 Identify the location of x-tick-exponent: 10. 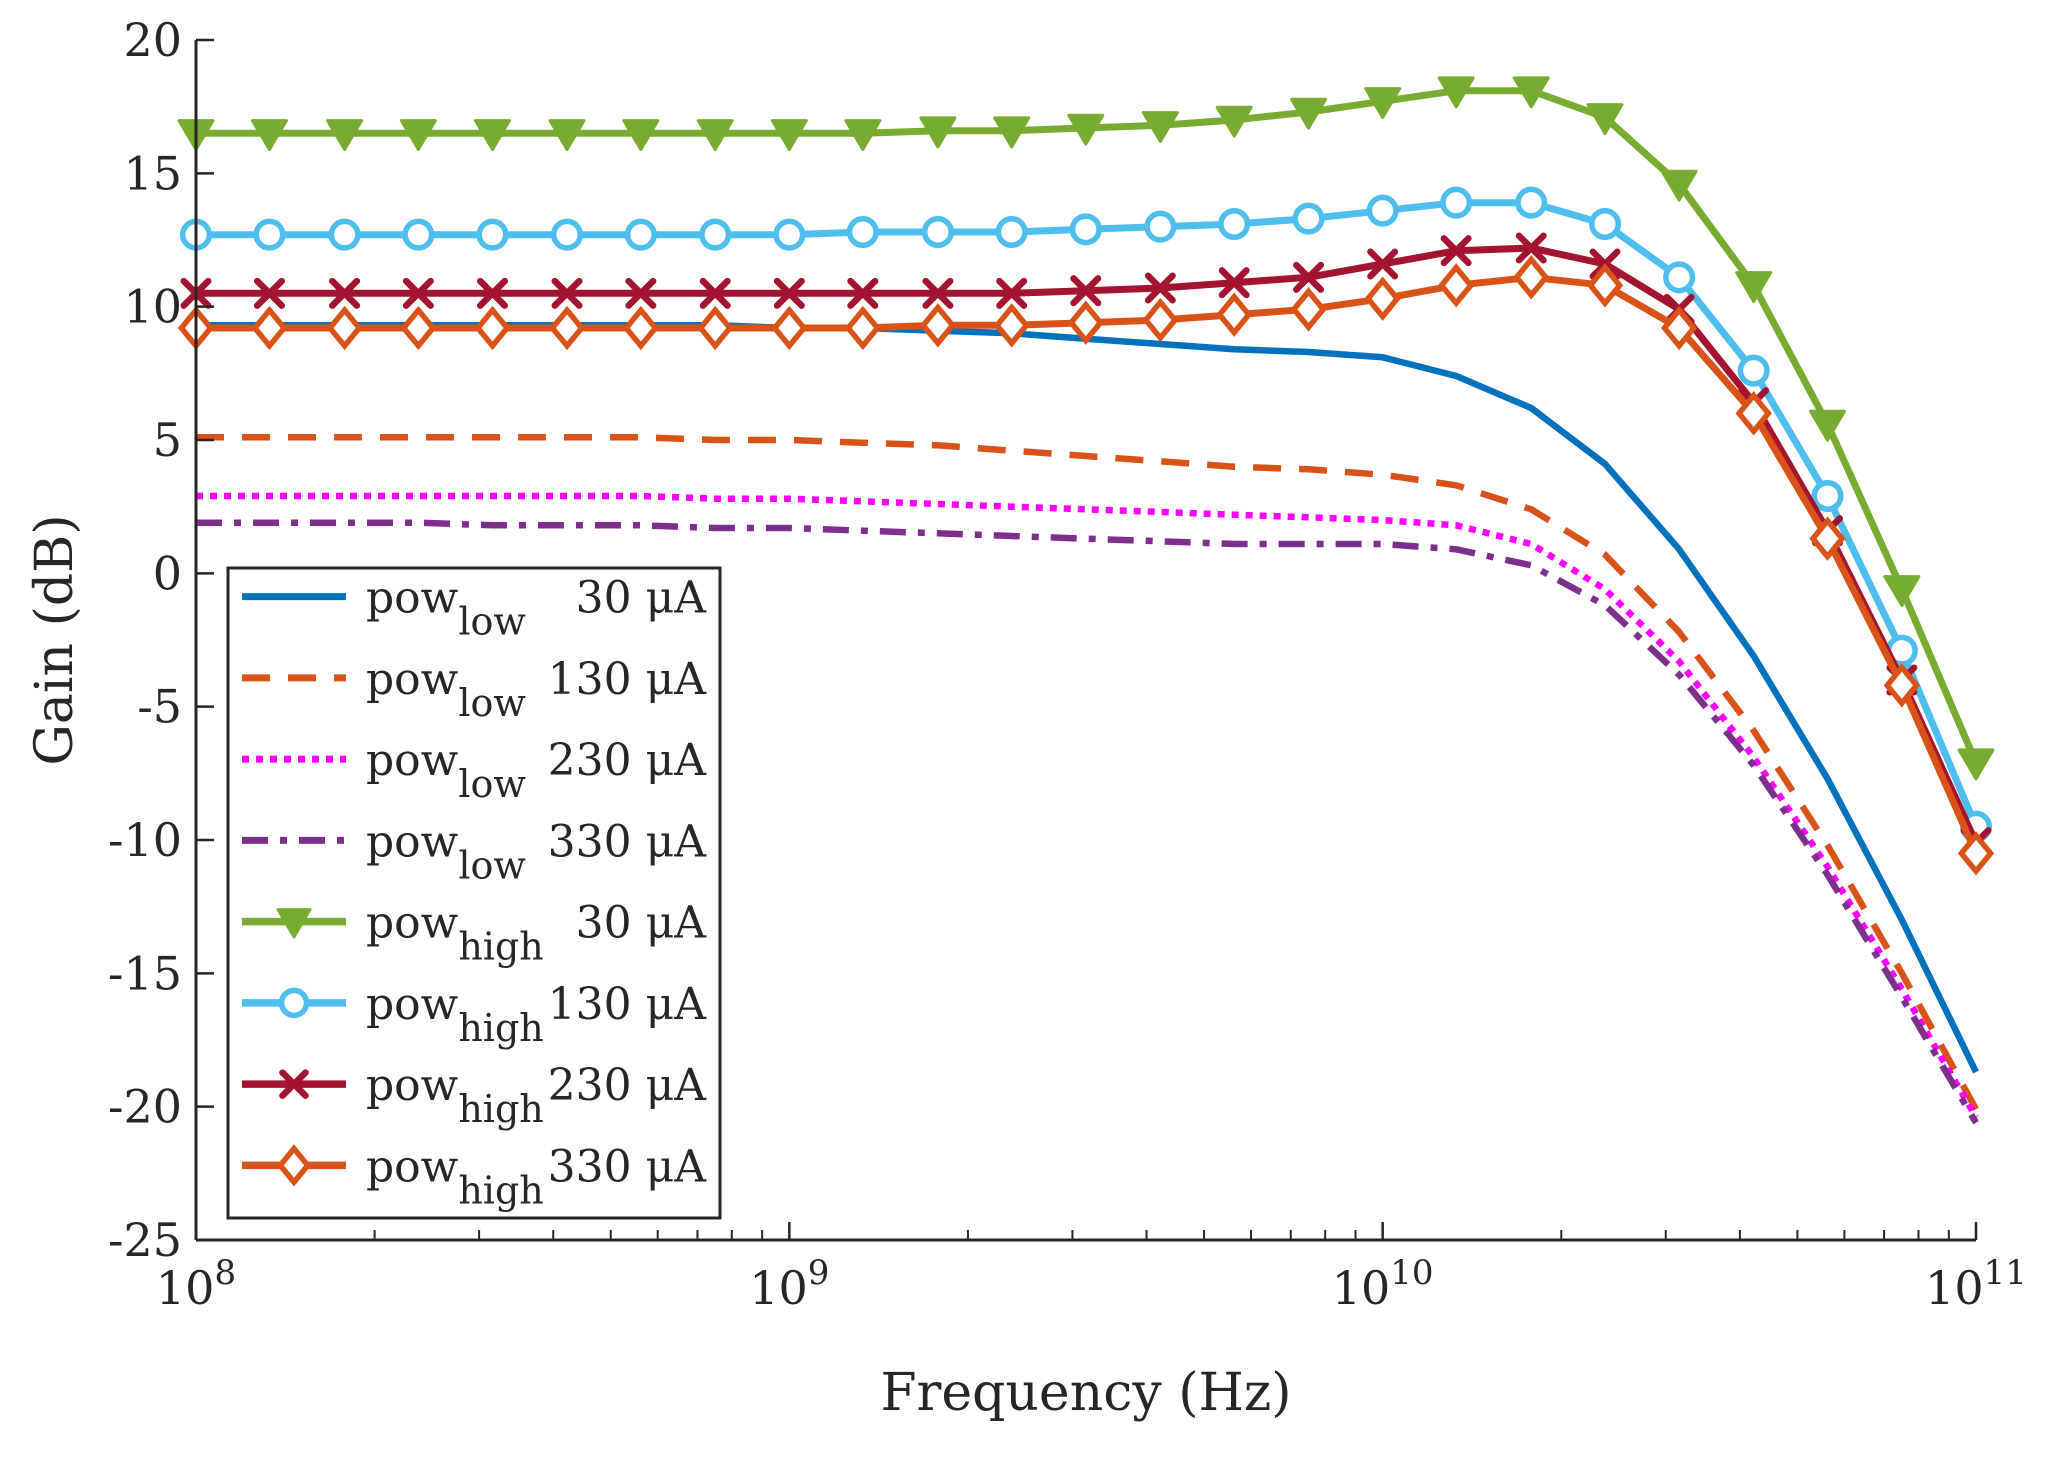
(1411, 1273).